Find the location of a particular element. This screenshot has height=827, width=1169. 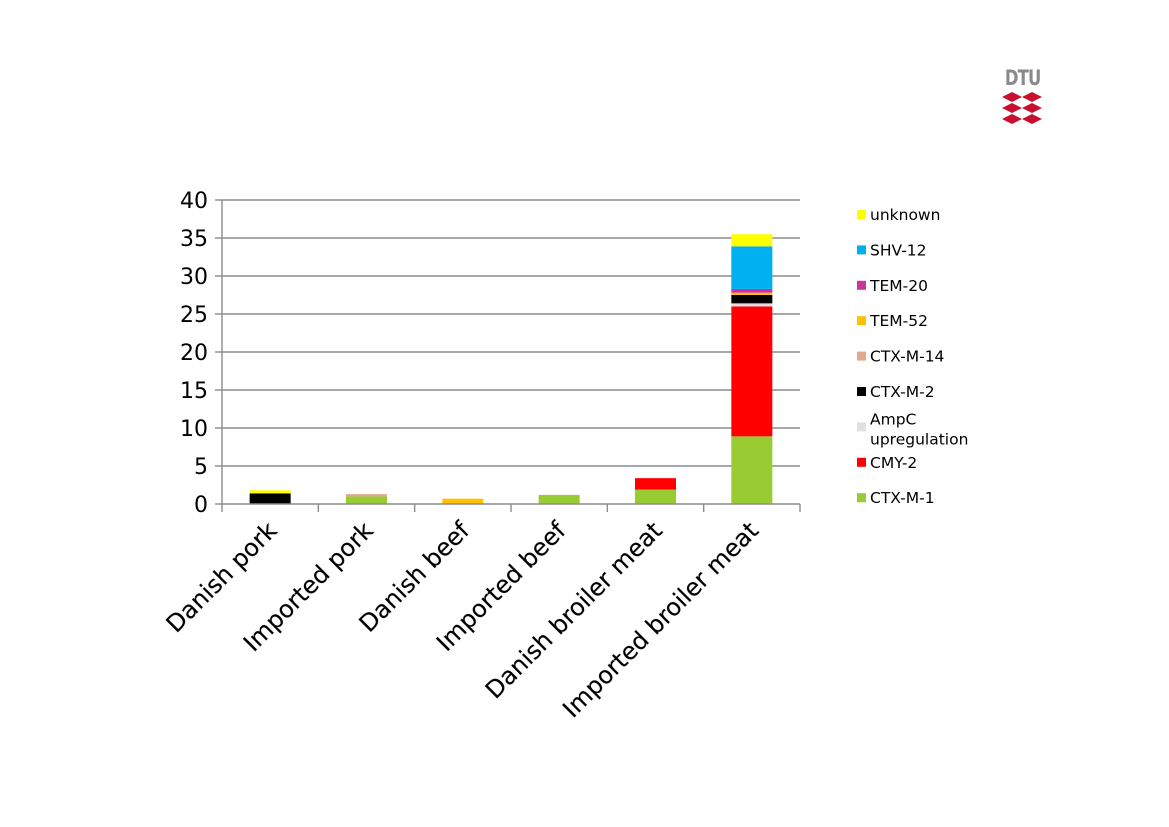

legend-item-tem-52: TEM-52 is located at coordinates (892, 321).